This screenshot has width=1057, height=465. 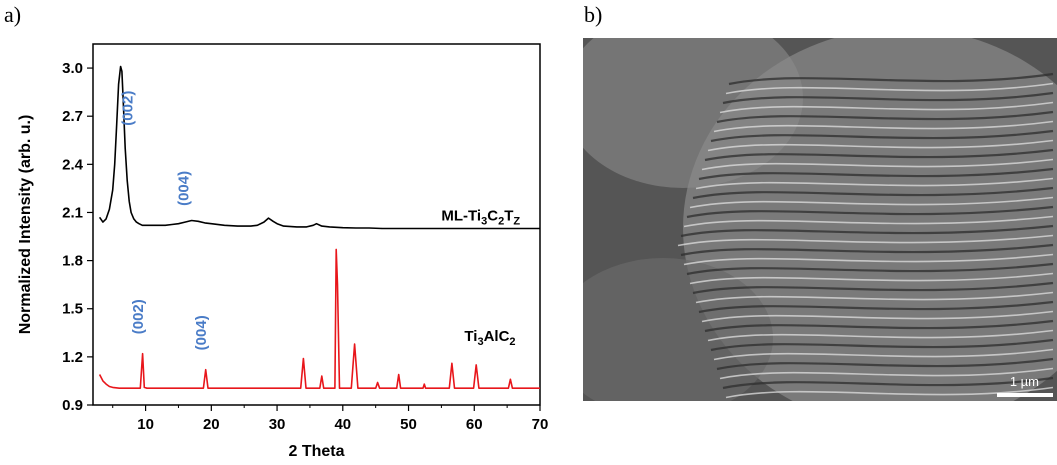 I want to click on x-tick-label: 60, so click(x=474, y=424).